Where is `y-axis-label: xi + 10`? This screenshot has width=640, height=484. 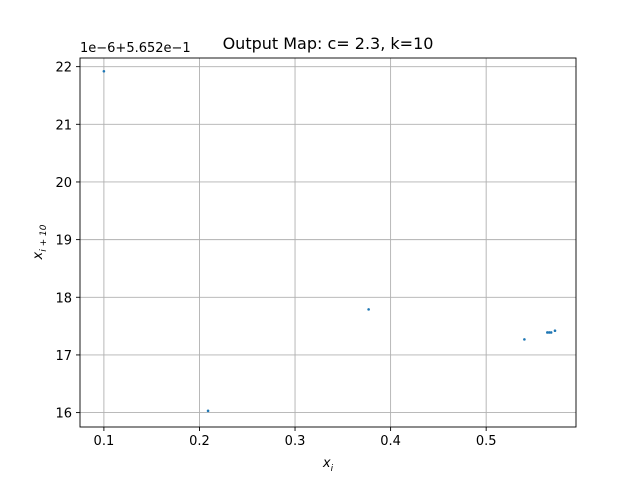
y-axis-label: xi + 10 is located at coordinates (40, 242).